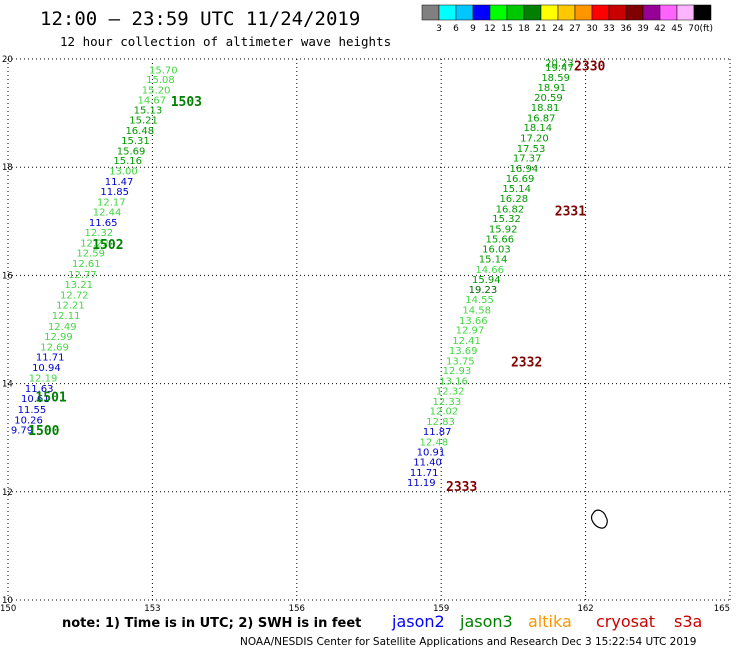 Image resolution: width=740 pixels, height=650 pixels. I want to click on data-point-label: 12.93, so click(457, 371).